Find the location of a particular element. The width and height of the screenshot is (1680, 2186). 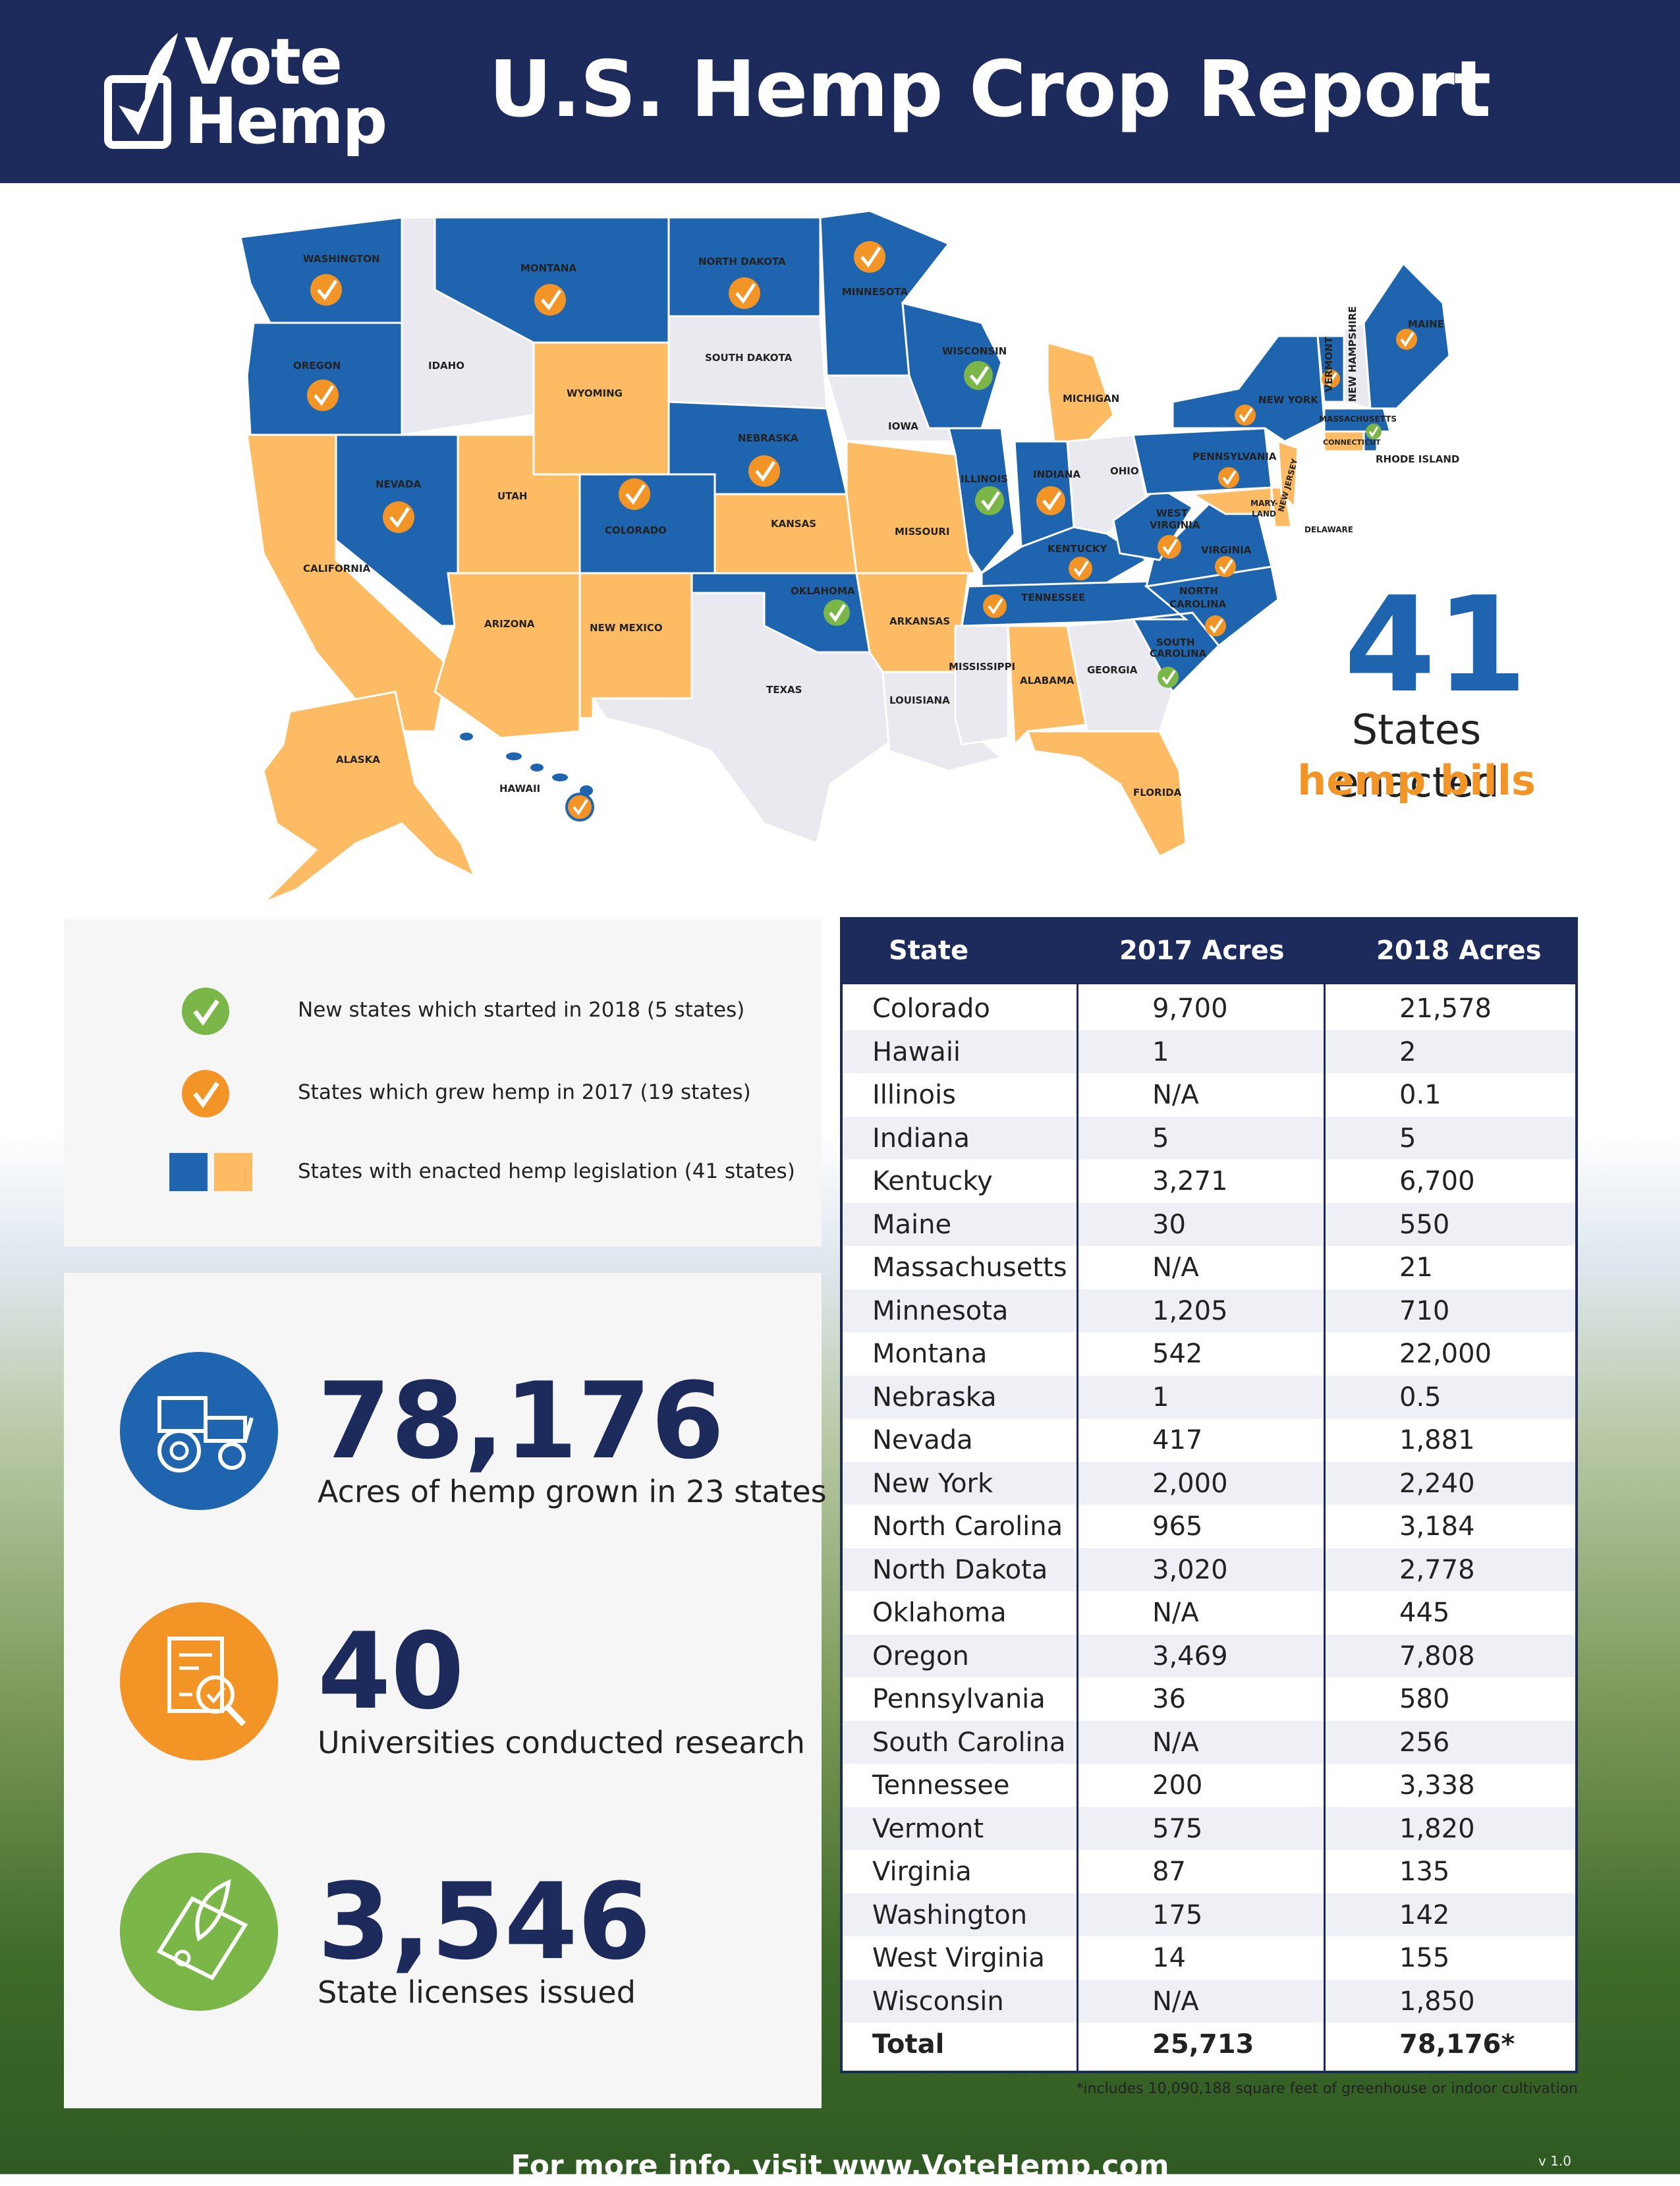

logo-text-vote: Vote is located at coordinates (263, 62).